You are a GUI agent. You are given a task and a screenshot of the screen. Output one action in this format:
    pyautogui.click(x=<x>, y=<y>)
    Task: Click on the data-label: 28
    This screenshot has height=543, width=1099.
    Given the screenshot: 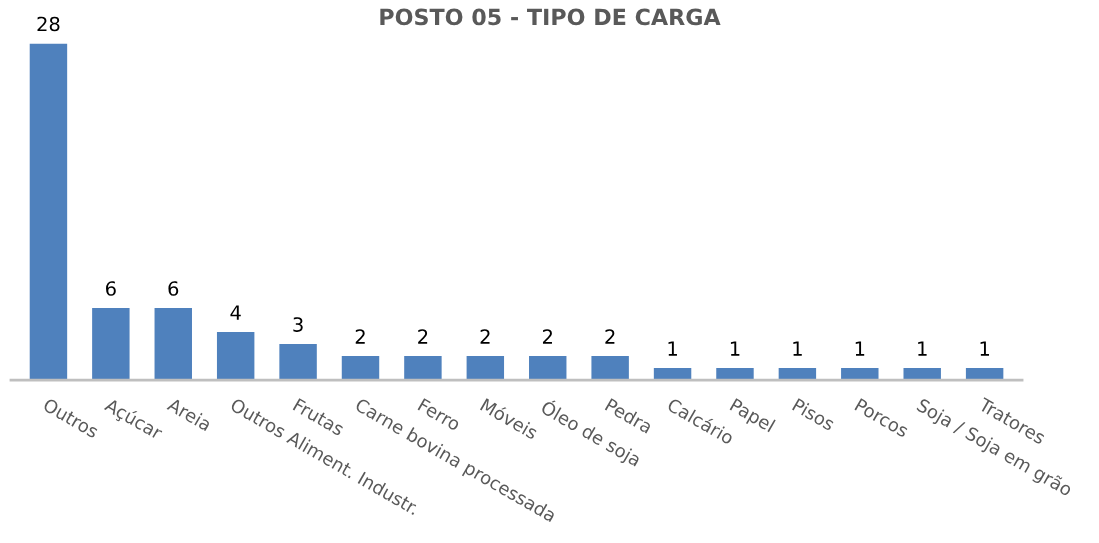 What is the action you would take?
    pyautogui.click(x=48, y=24)
    